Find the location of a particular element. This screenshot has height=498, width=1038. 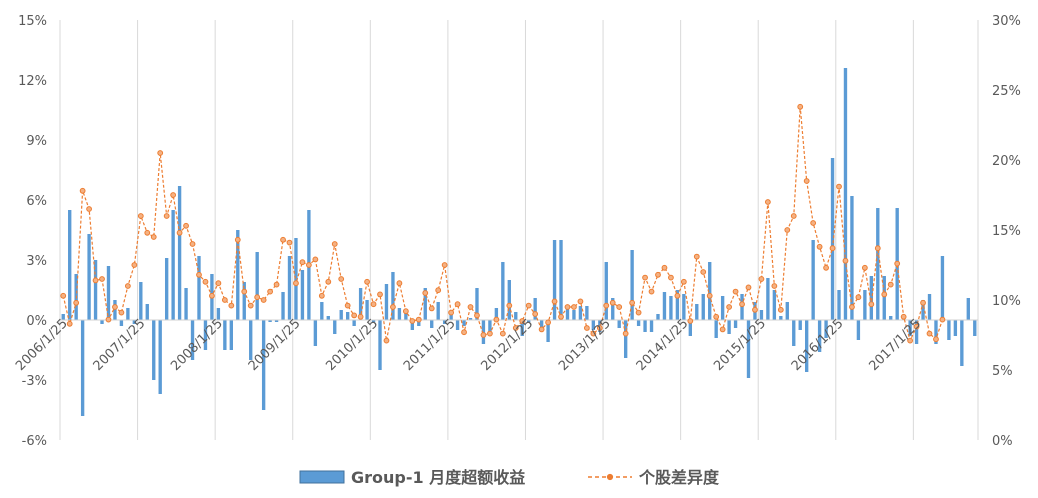

left-y-axis: 15% 12% 9% 6% 3% 0% -3% -6% is located at coordinates (32, 231).